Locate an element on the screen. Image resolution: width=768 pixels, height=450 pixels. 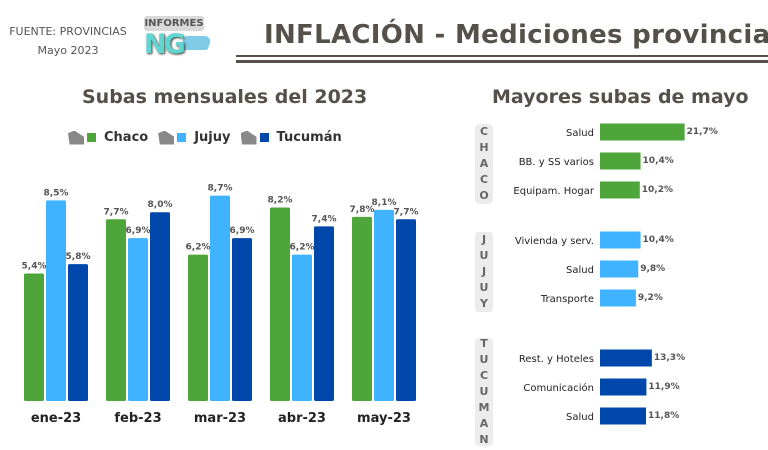
province-letter: M is located at coordinates (484, 407).